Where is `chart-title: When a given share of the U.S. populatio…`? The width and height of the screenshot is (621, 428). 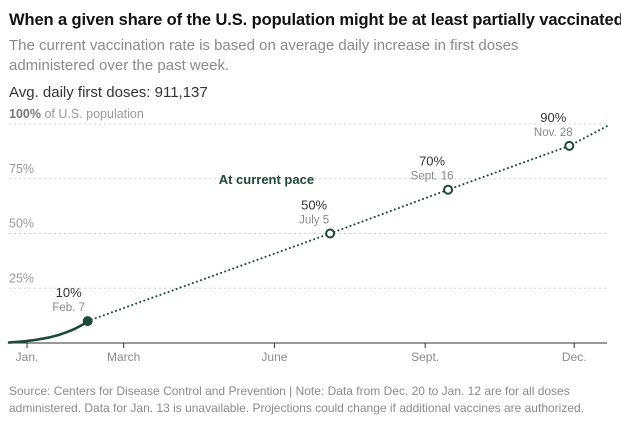
chart-title: When a given share of the U.S. populatio… is located at coordinates (315, 20).